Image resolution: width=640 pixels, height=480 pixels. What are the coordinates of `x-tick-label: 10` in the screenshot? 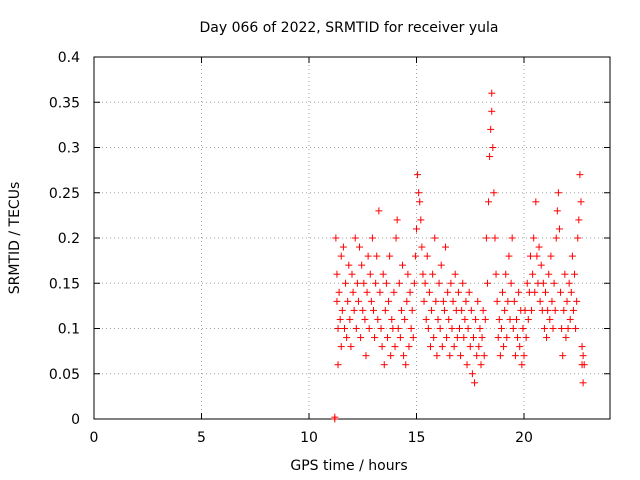 It's located at (309, 438).